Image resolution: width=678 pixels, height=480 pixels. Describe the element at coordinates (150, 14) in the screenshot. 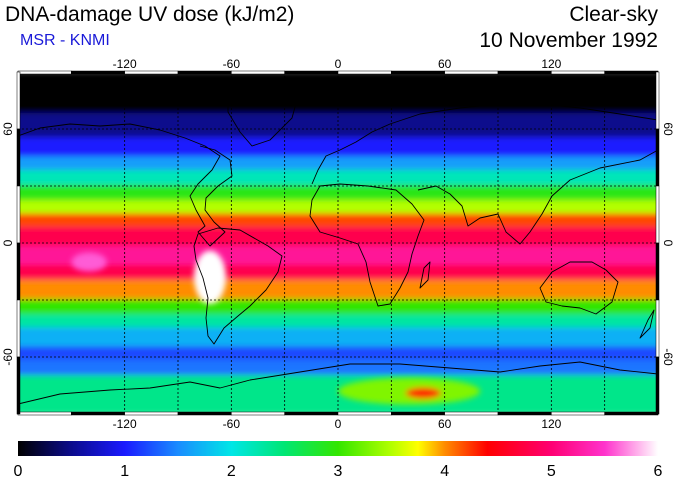

I see `map-title: DNA-damage UV dose (kJ/m2)` at that location.